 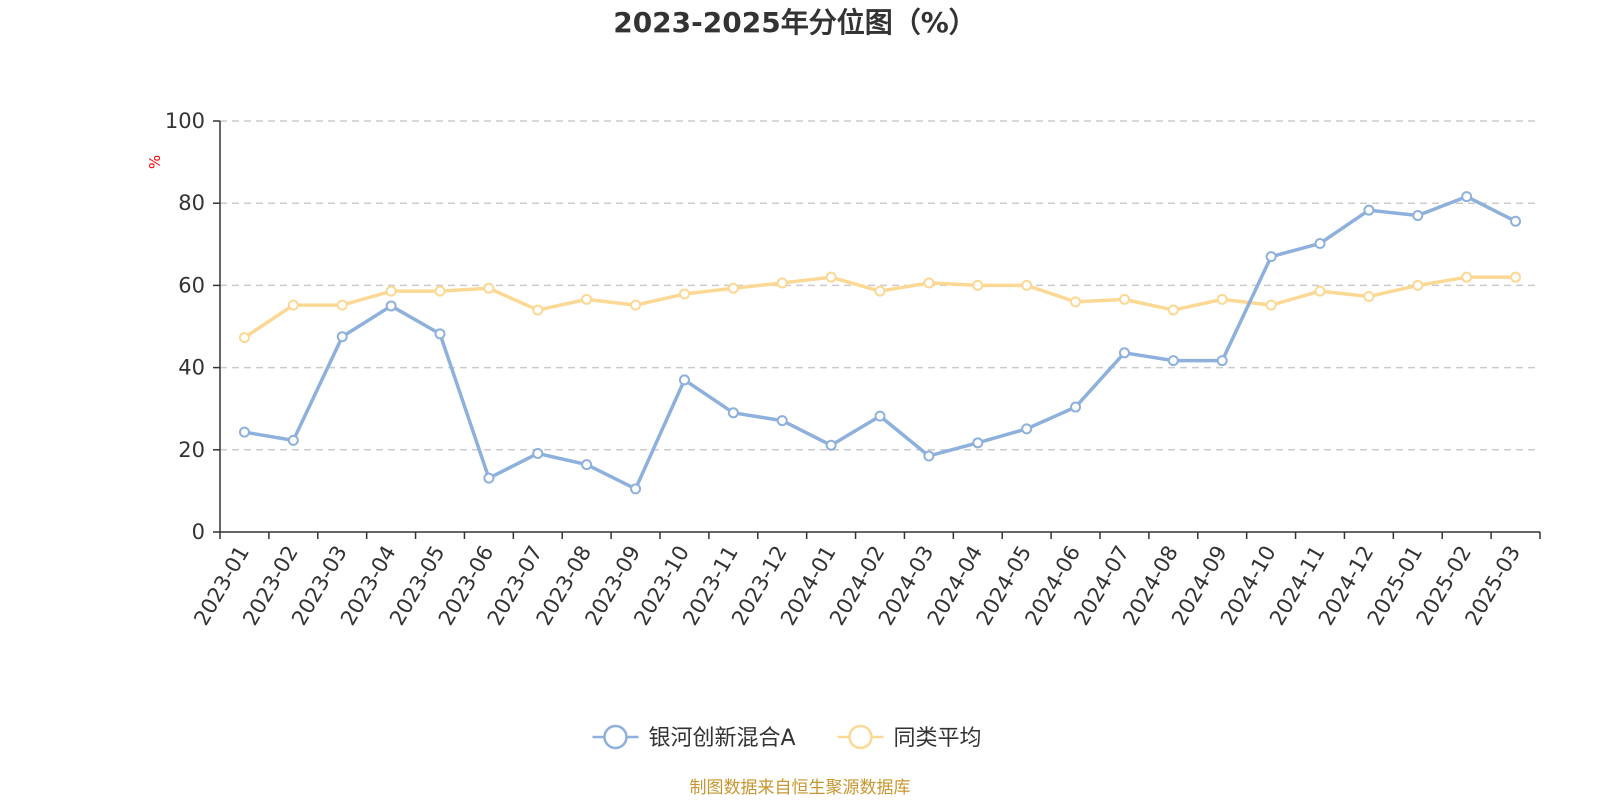 What do you see at coordinates (191, 368) in the screenshot?
I see `y-tick-label: 40` at bounding box center [191, 368].